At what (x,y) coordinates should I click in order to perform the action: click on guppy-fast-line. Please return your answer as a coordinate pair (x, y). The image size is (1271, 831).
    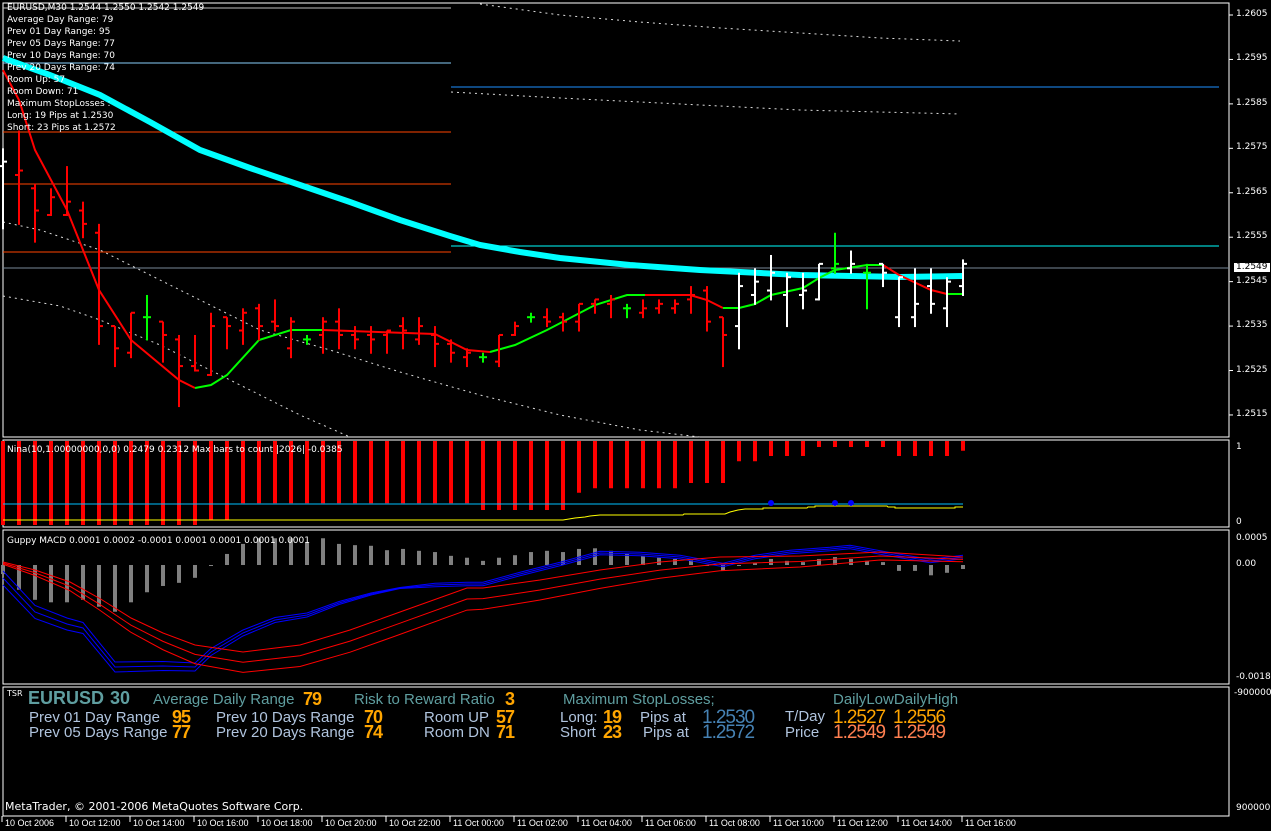
    Looking at the image, I should click on (483, 610).